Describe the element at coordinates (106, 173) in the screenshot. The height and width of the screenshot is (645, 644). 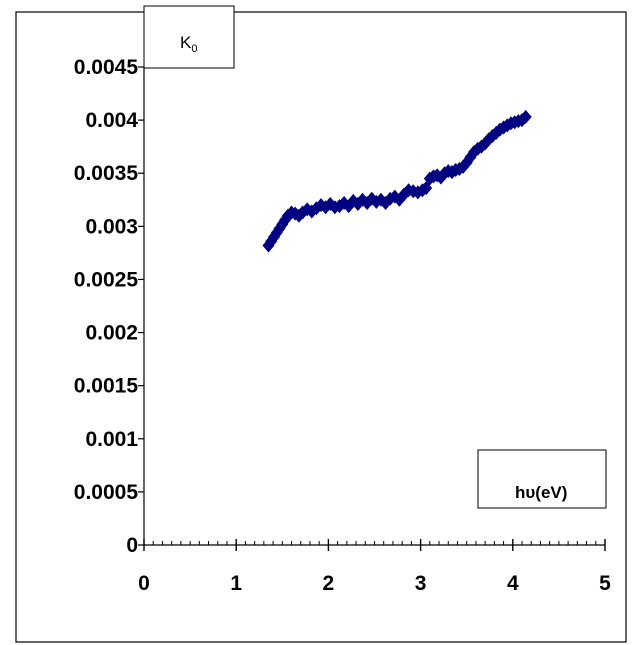
I see `y-tick-label: 0.0035` at that location.